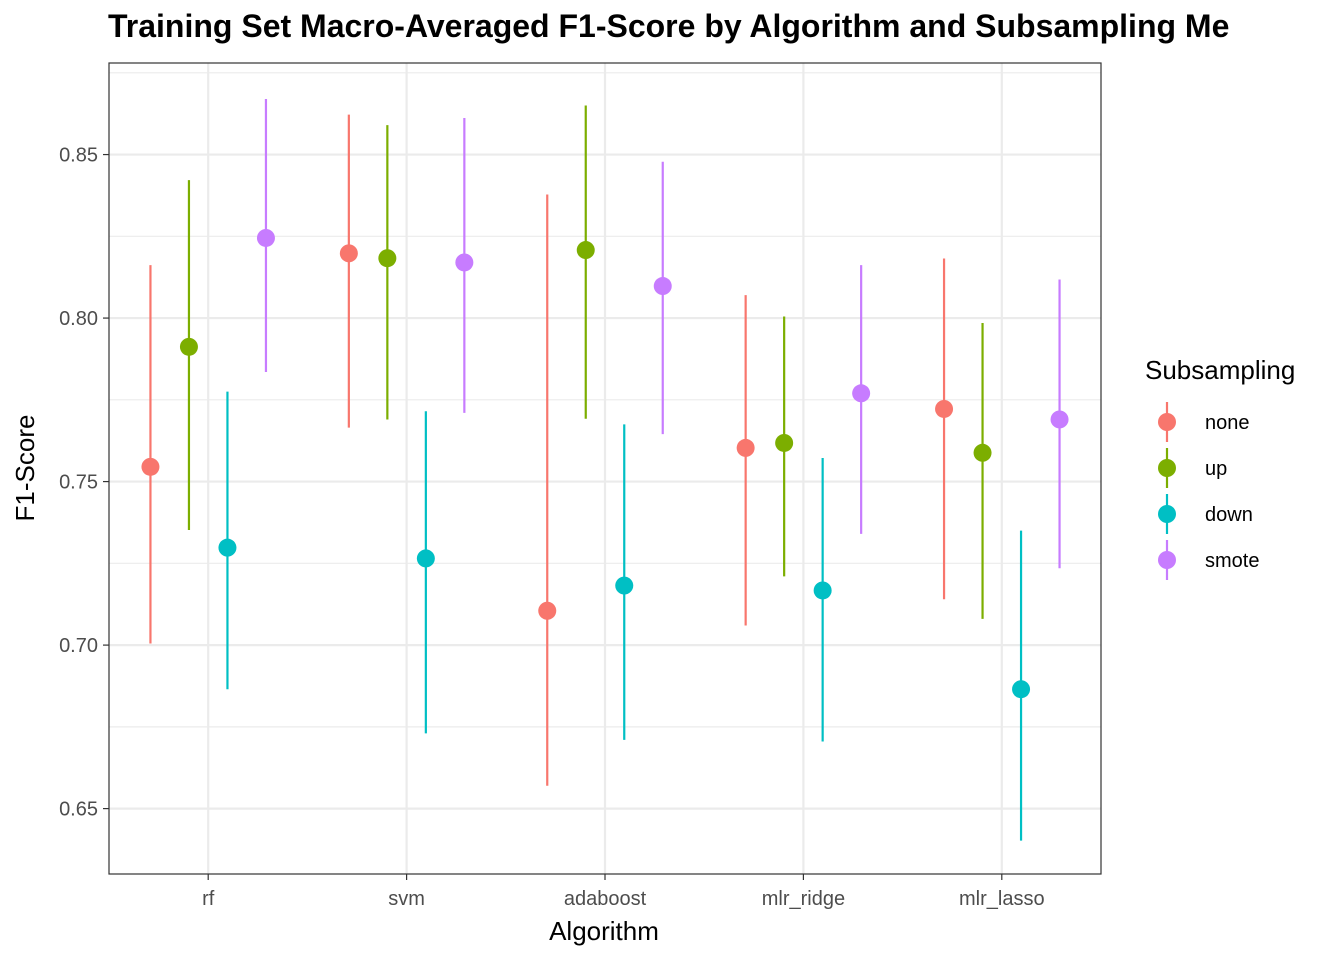  What do you see at coordinates (406, 899) in the screenshot?
I see `x-tick-label: svm` at bounding box center [406, 899].